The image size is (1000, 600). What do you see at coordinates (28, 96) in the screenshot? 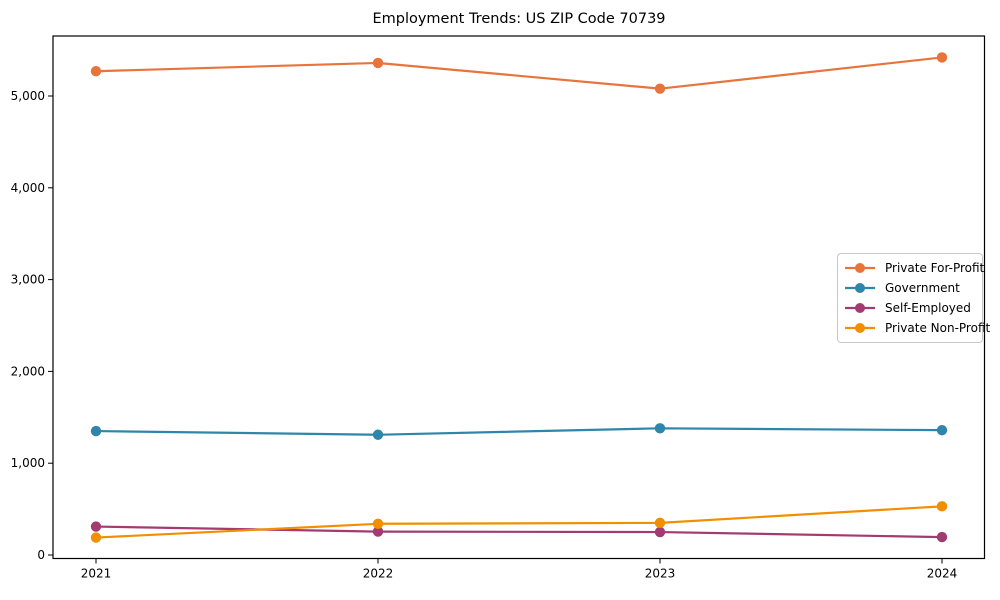
I see `y-tick-label: 5,000` at bounding box center [28, 96].